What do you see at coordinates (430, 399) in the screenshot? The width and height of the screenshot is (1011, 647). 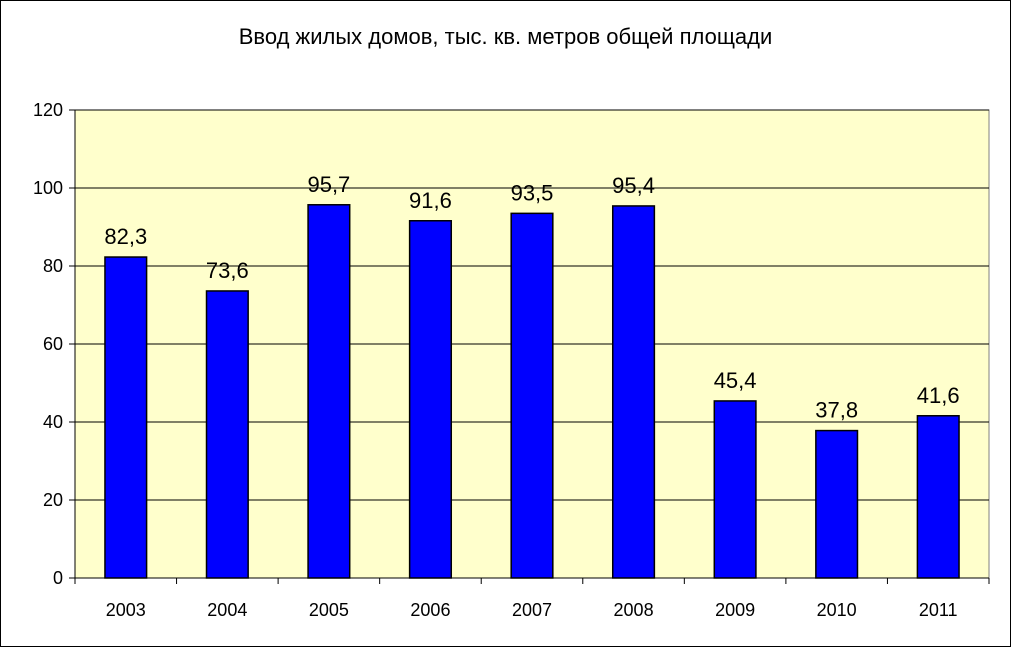 I see `bar-2006` at bounding box center [430, 399].